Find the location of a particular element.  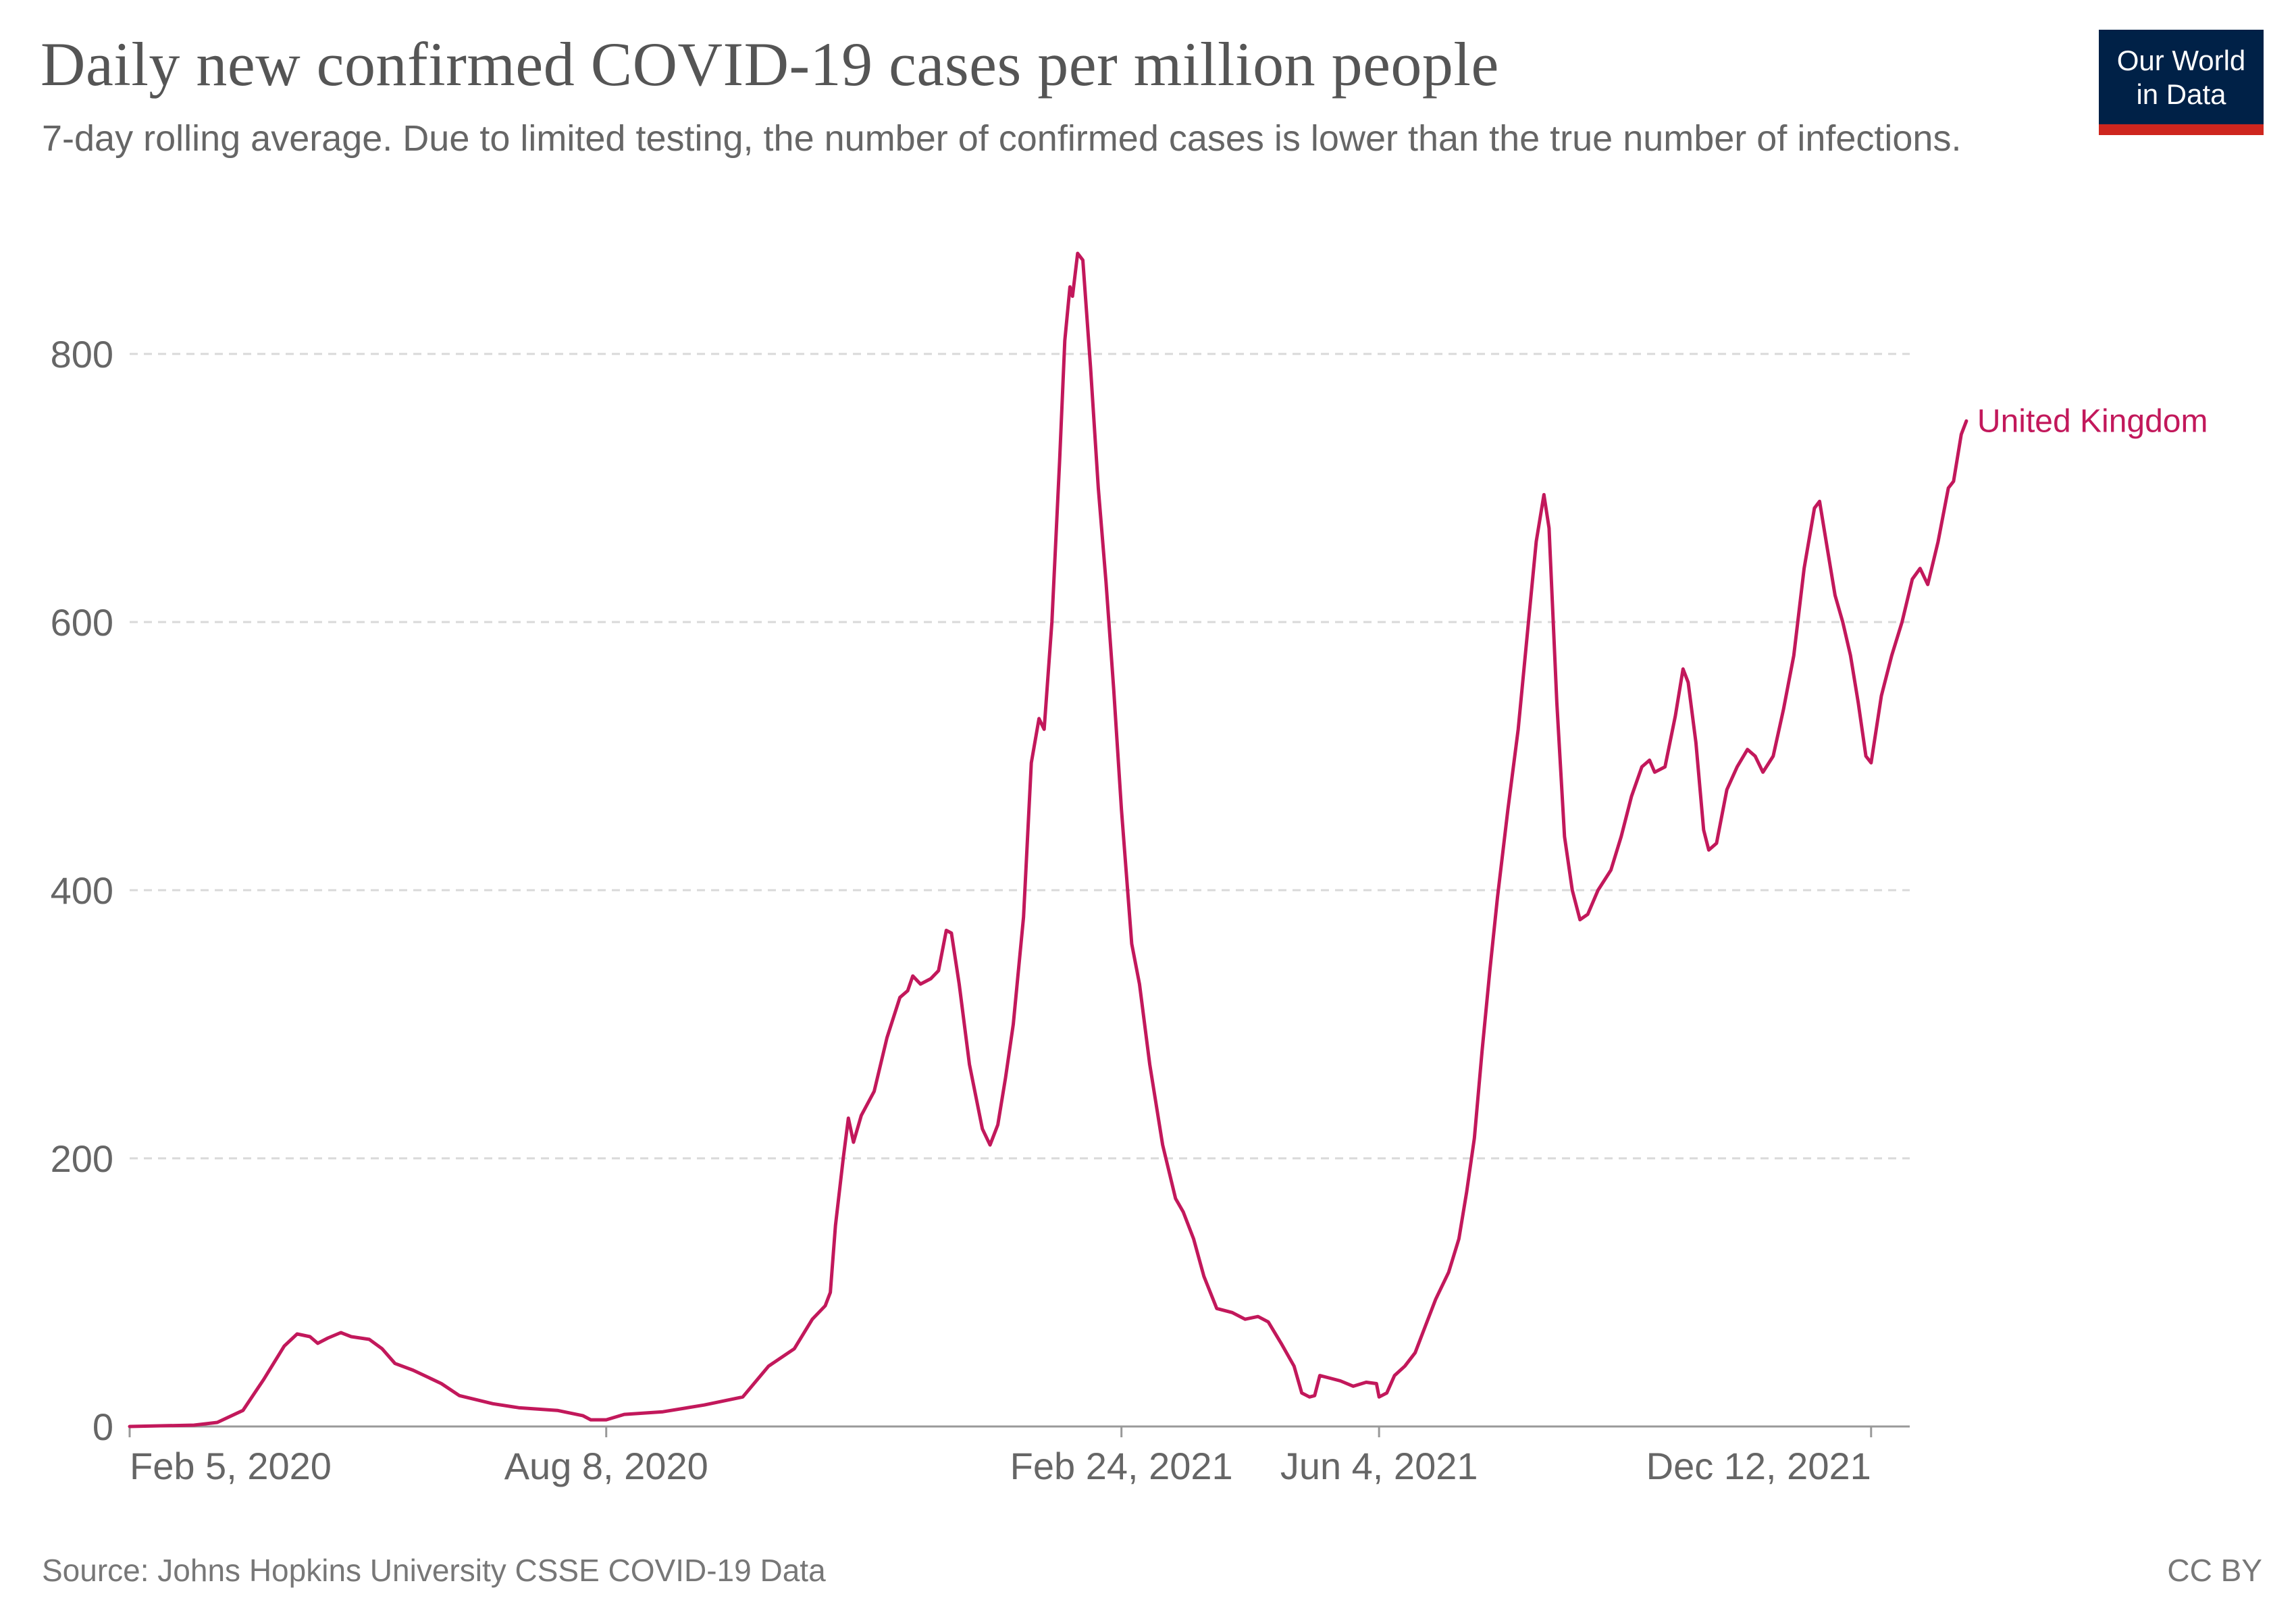

owid-logo: Our World in Data is located at coordinates (2181, 82).